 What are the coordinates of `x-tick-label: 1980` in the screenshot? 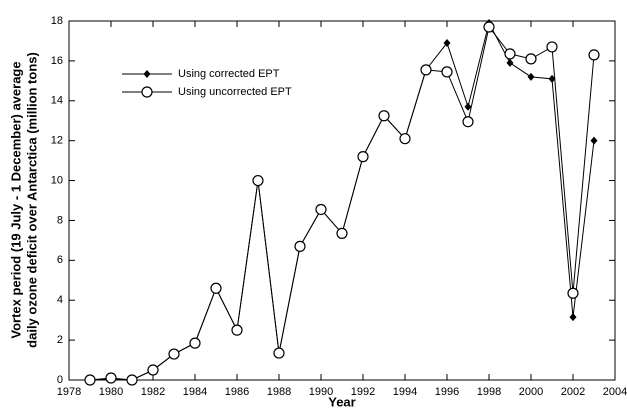 It's located at (111, 392).